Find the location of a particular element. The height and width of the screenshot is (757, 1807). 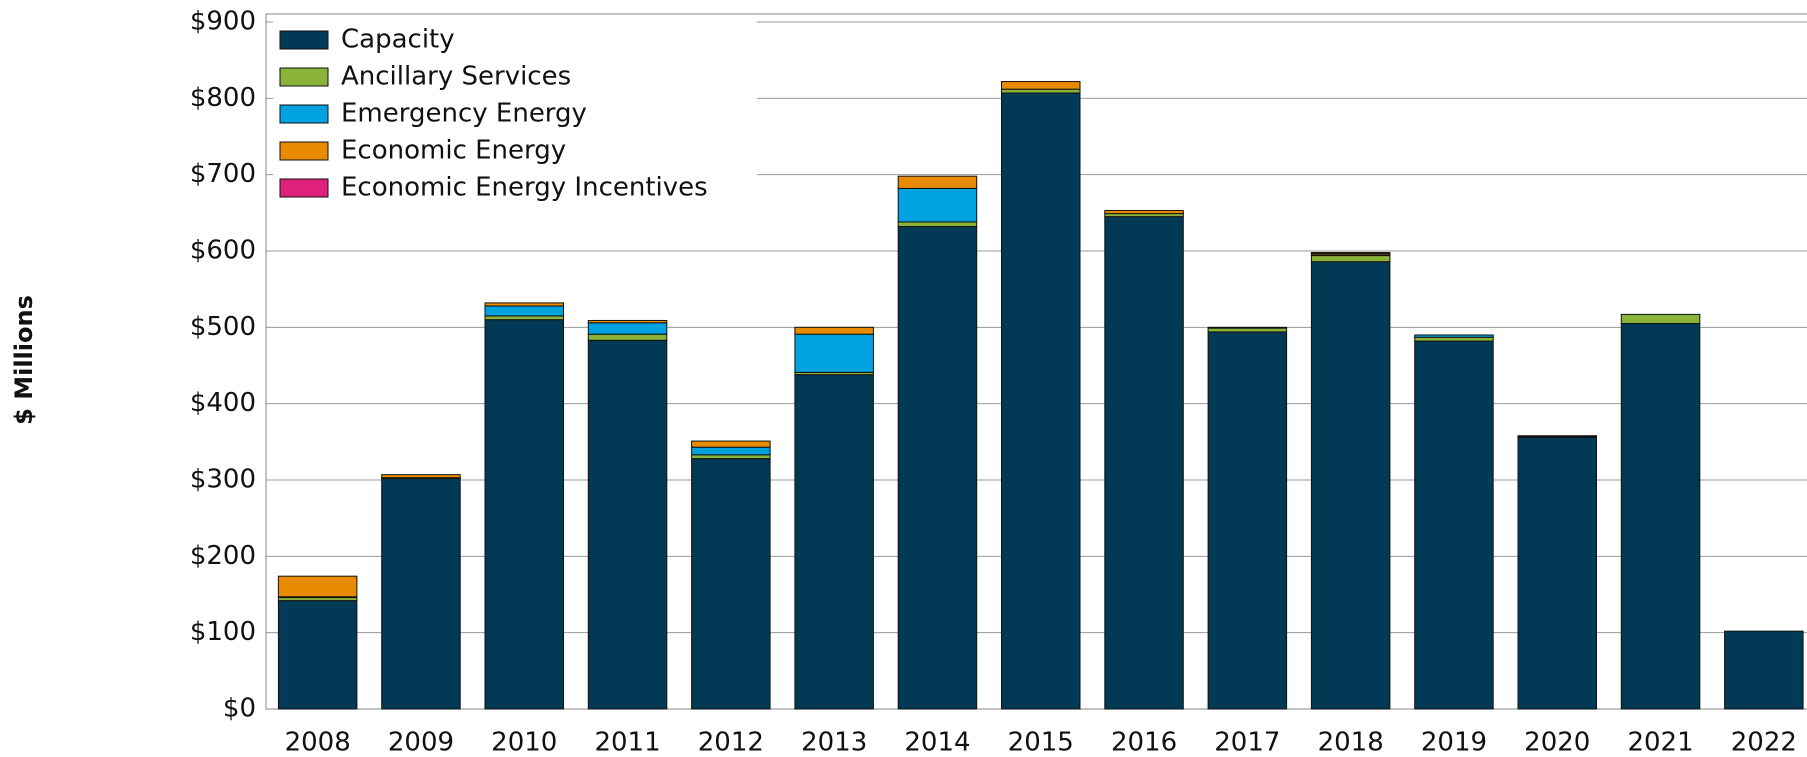

y-tick-label: $200 is located at coordinates (223, 556).